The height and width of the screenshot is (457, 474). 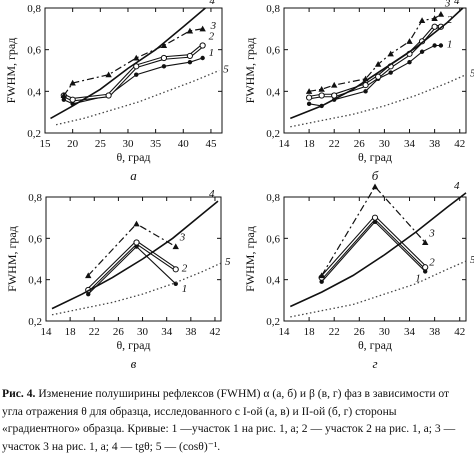 I want to click on panel-label: г, so click(x=374, y=363).